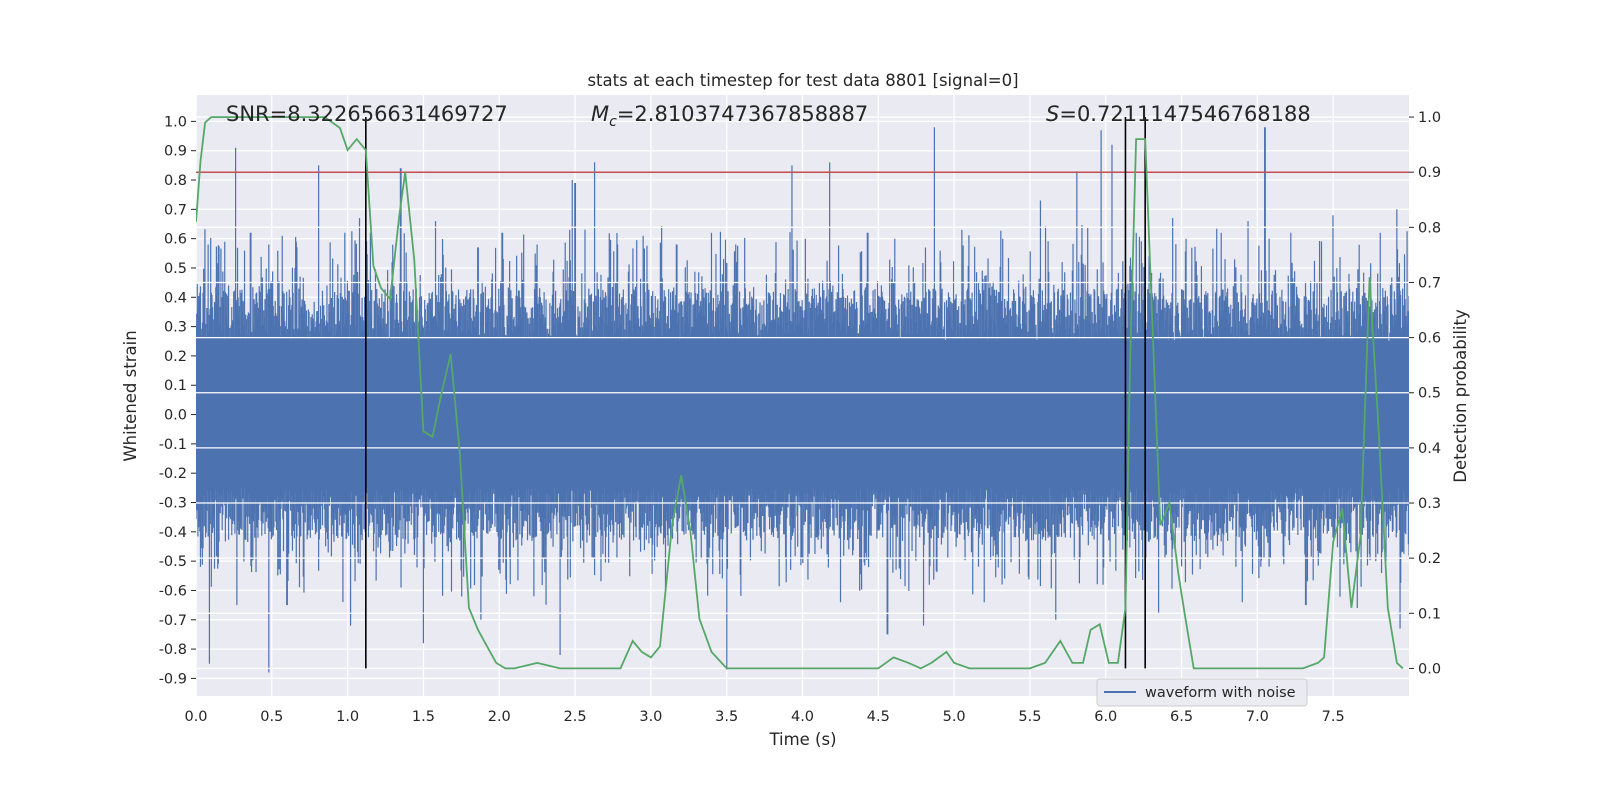 The image size is (1600, 800). Describe the element at coordinates (1029, 717) in the screenshot. I see `x-tick-label: 5.5` at that location.